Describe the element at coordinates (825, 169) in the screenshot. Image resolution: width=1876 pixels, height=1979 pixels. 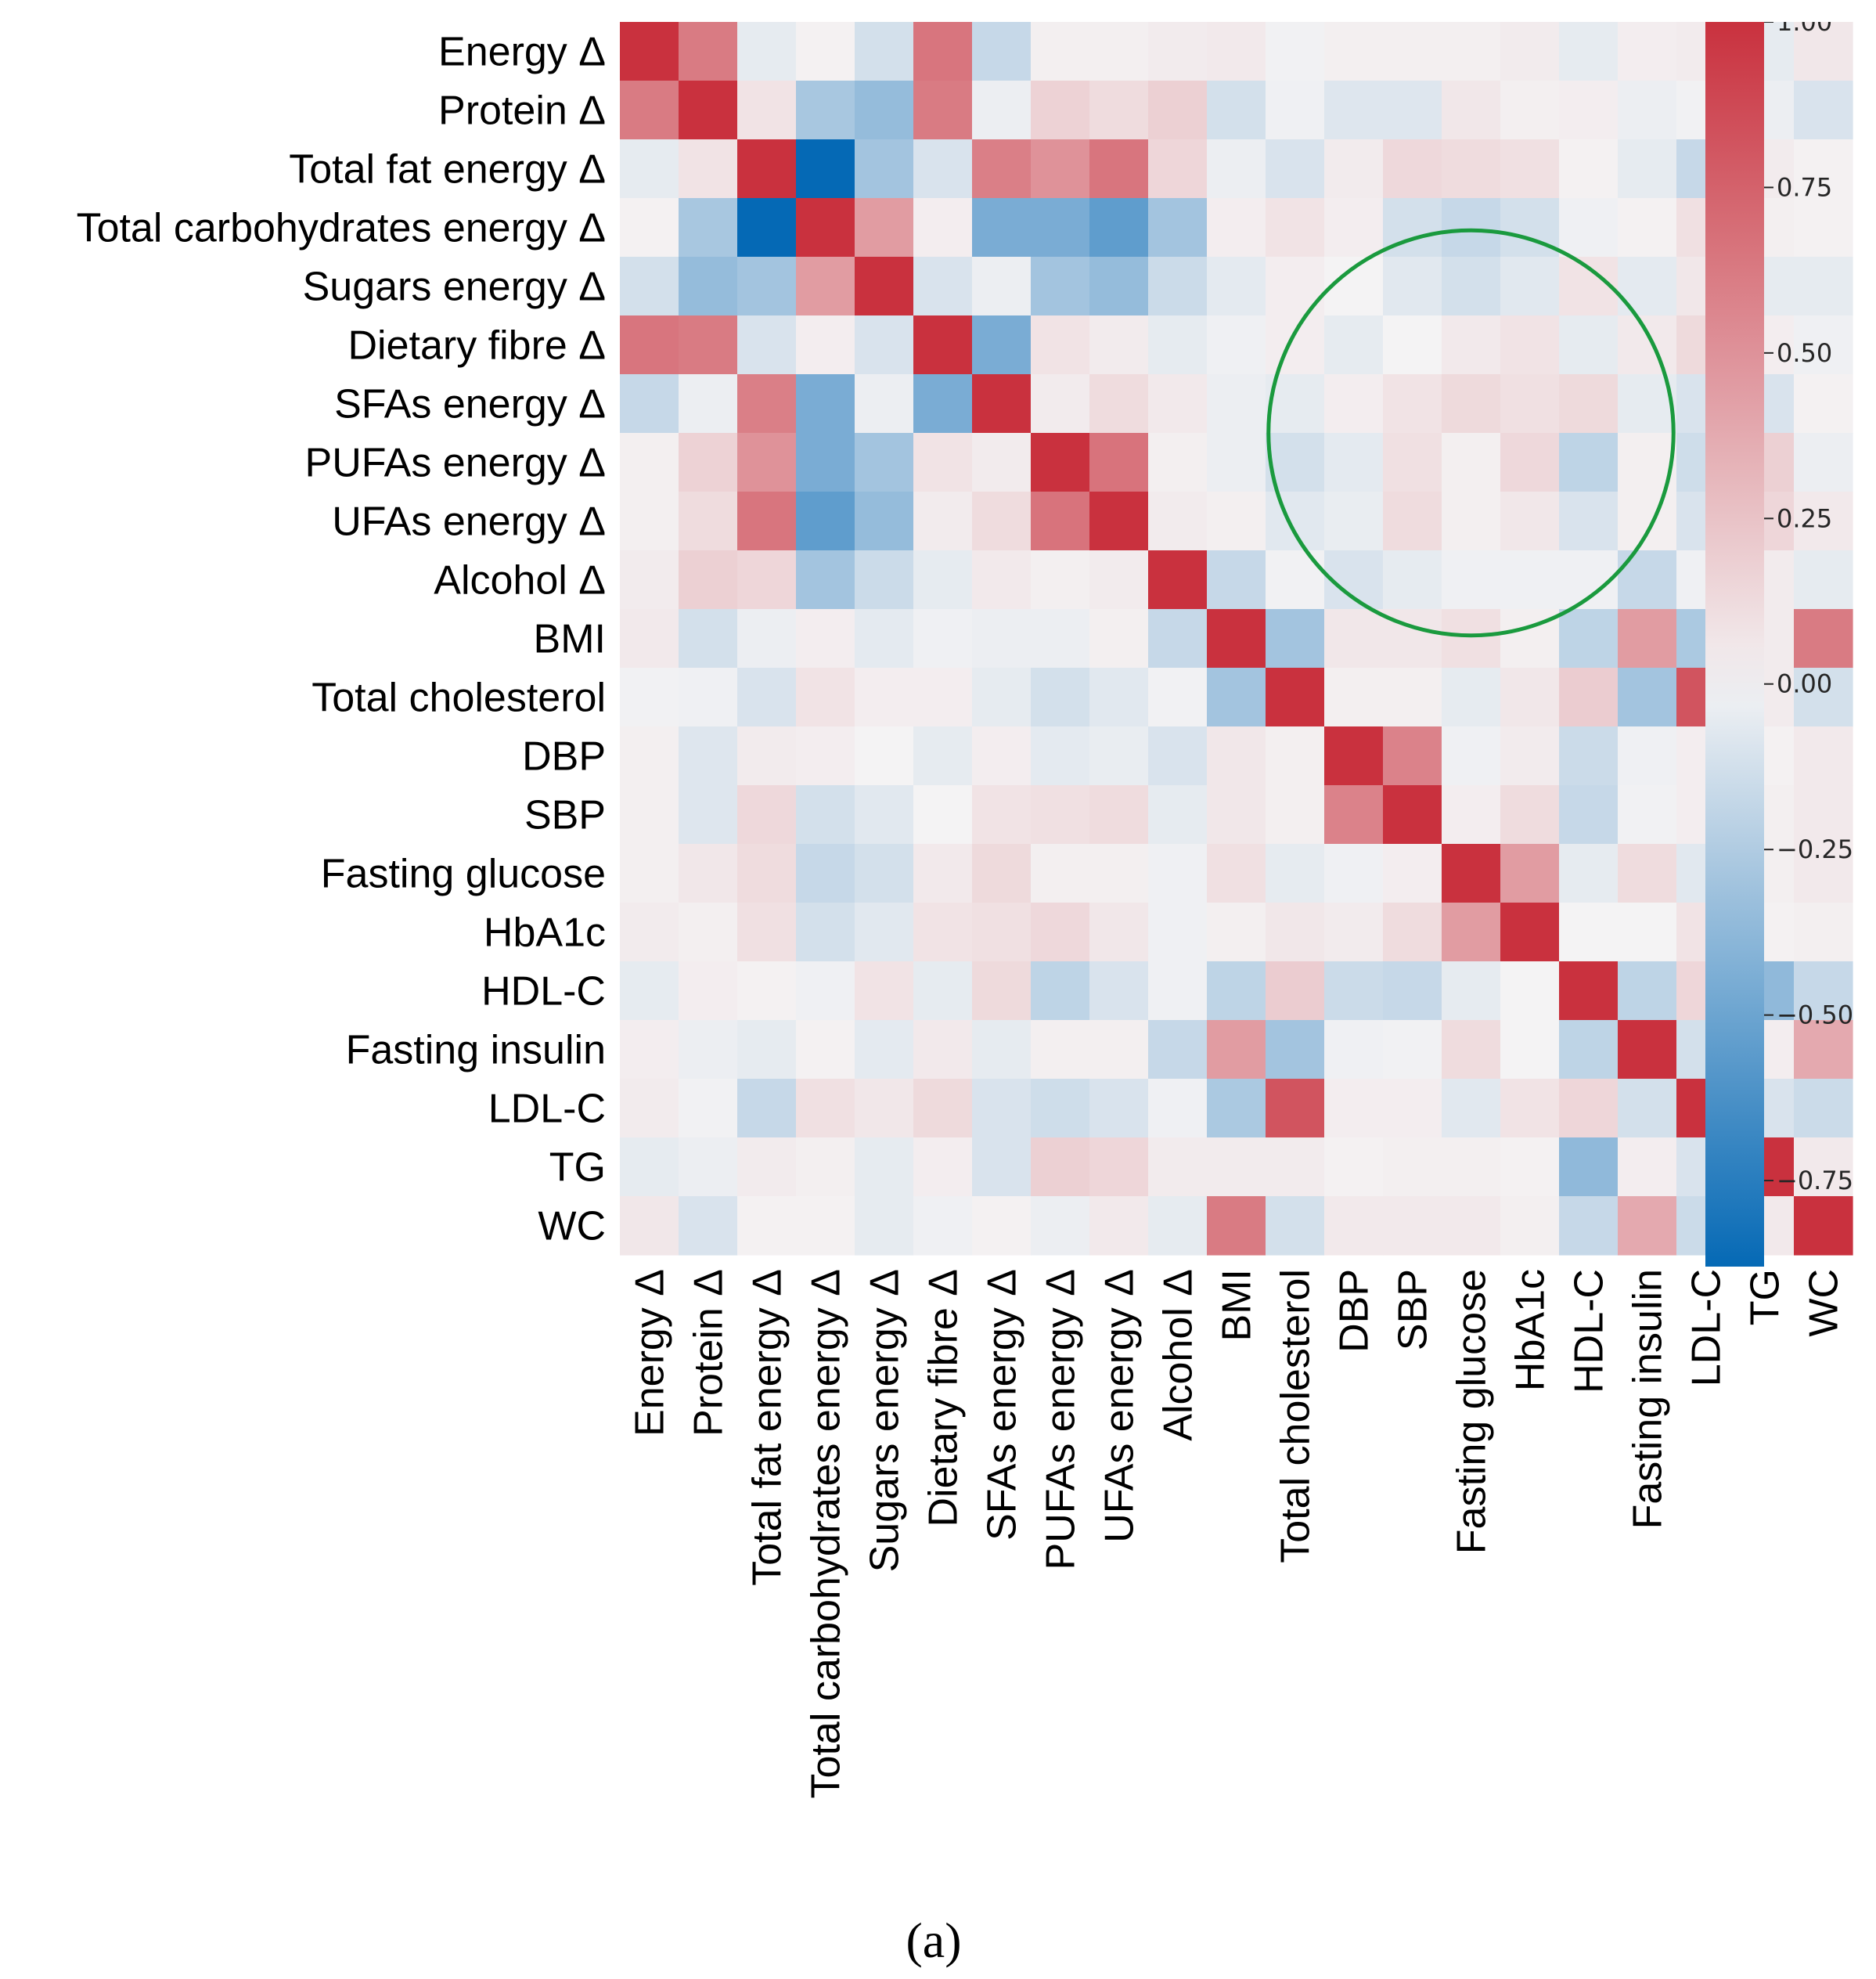
I see `cell-total-fat-energy-delta-x-total-carbohydrates-energy-delta` at that location.